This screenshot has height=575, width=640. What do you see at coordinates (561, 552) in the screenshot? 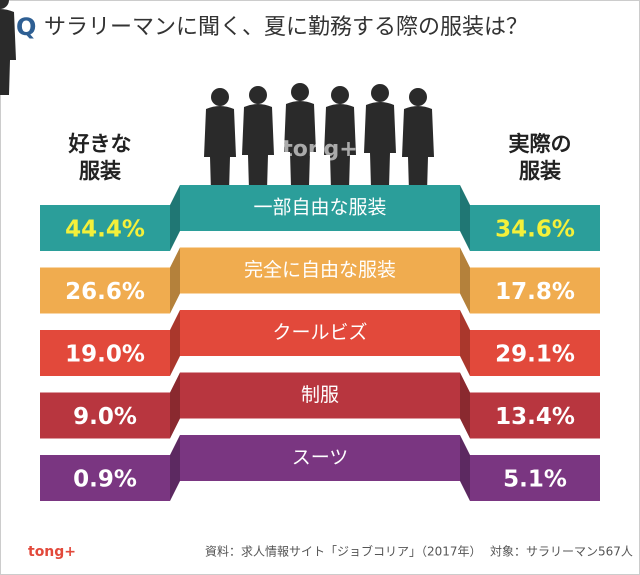
I see `target: 対象：サラリーマン567人` at bounding box center [561, 552].